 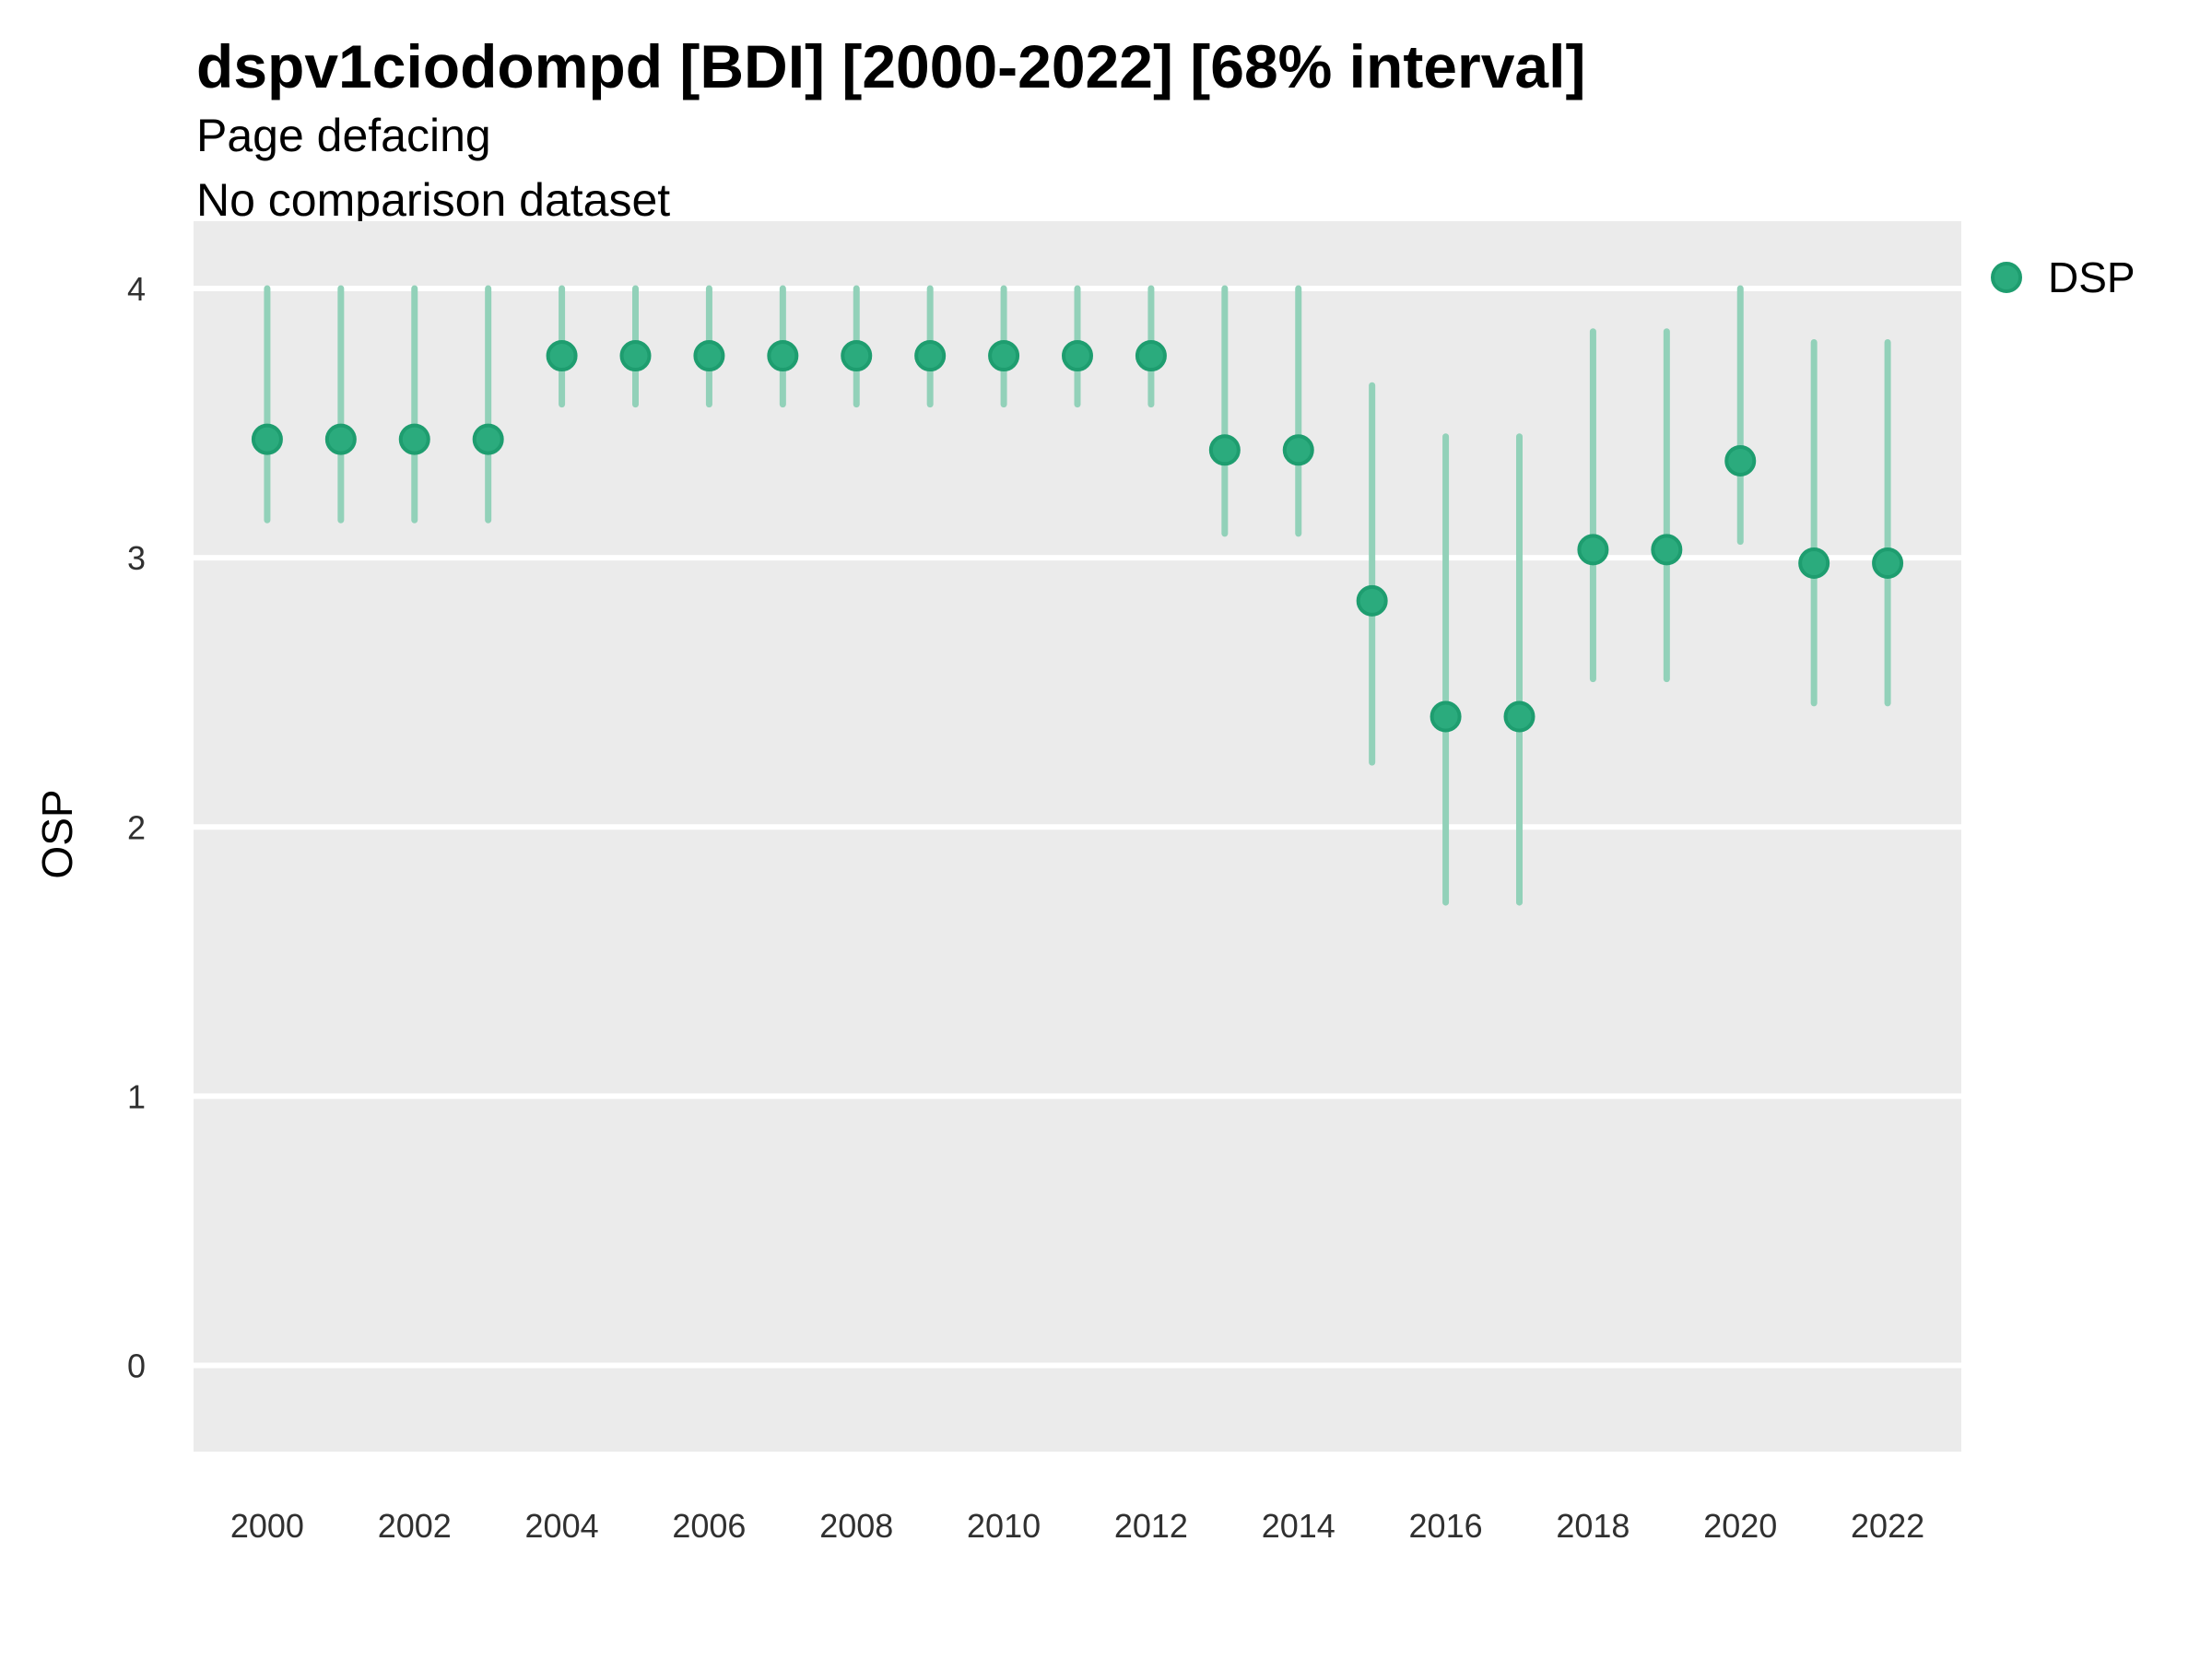 I want to click on point-2010, so click(x=1004, y=356).